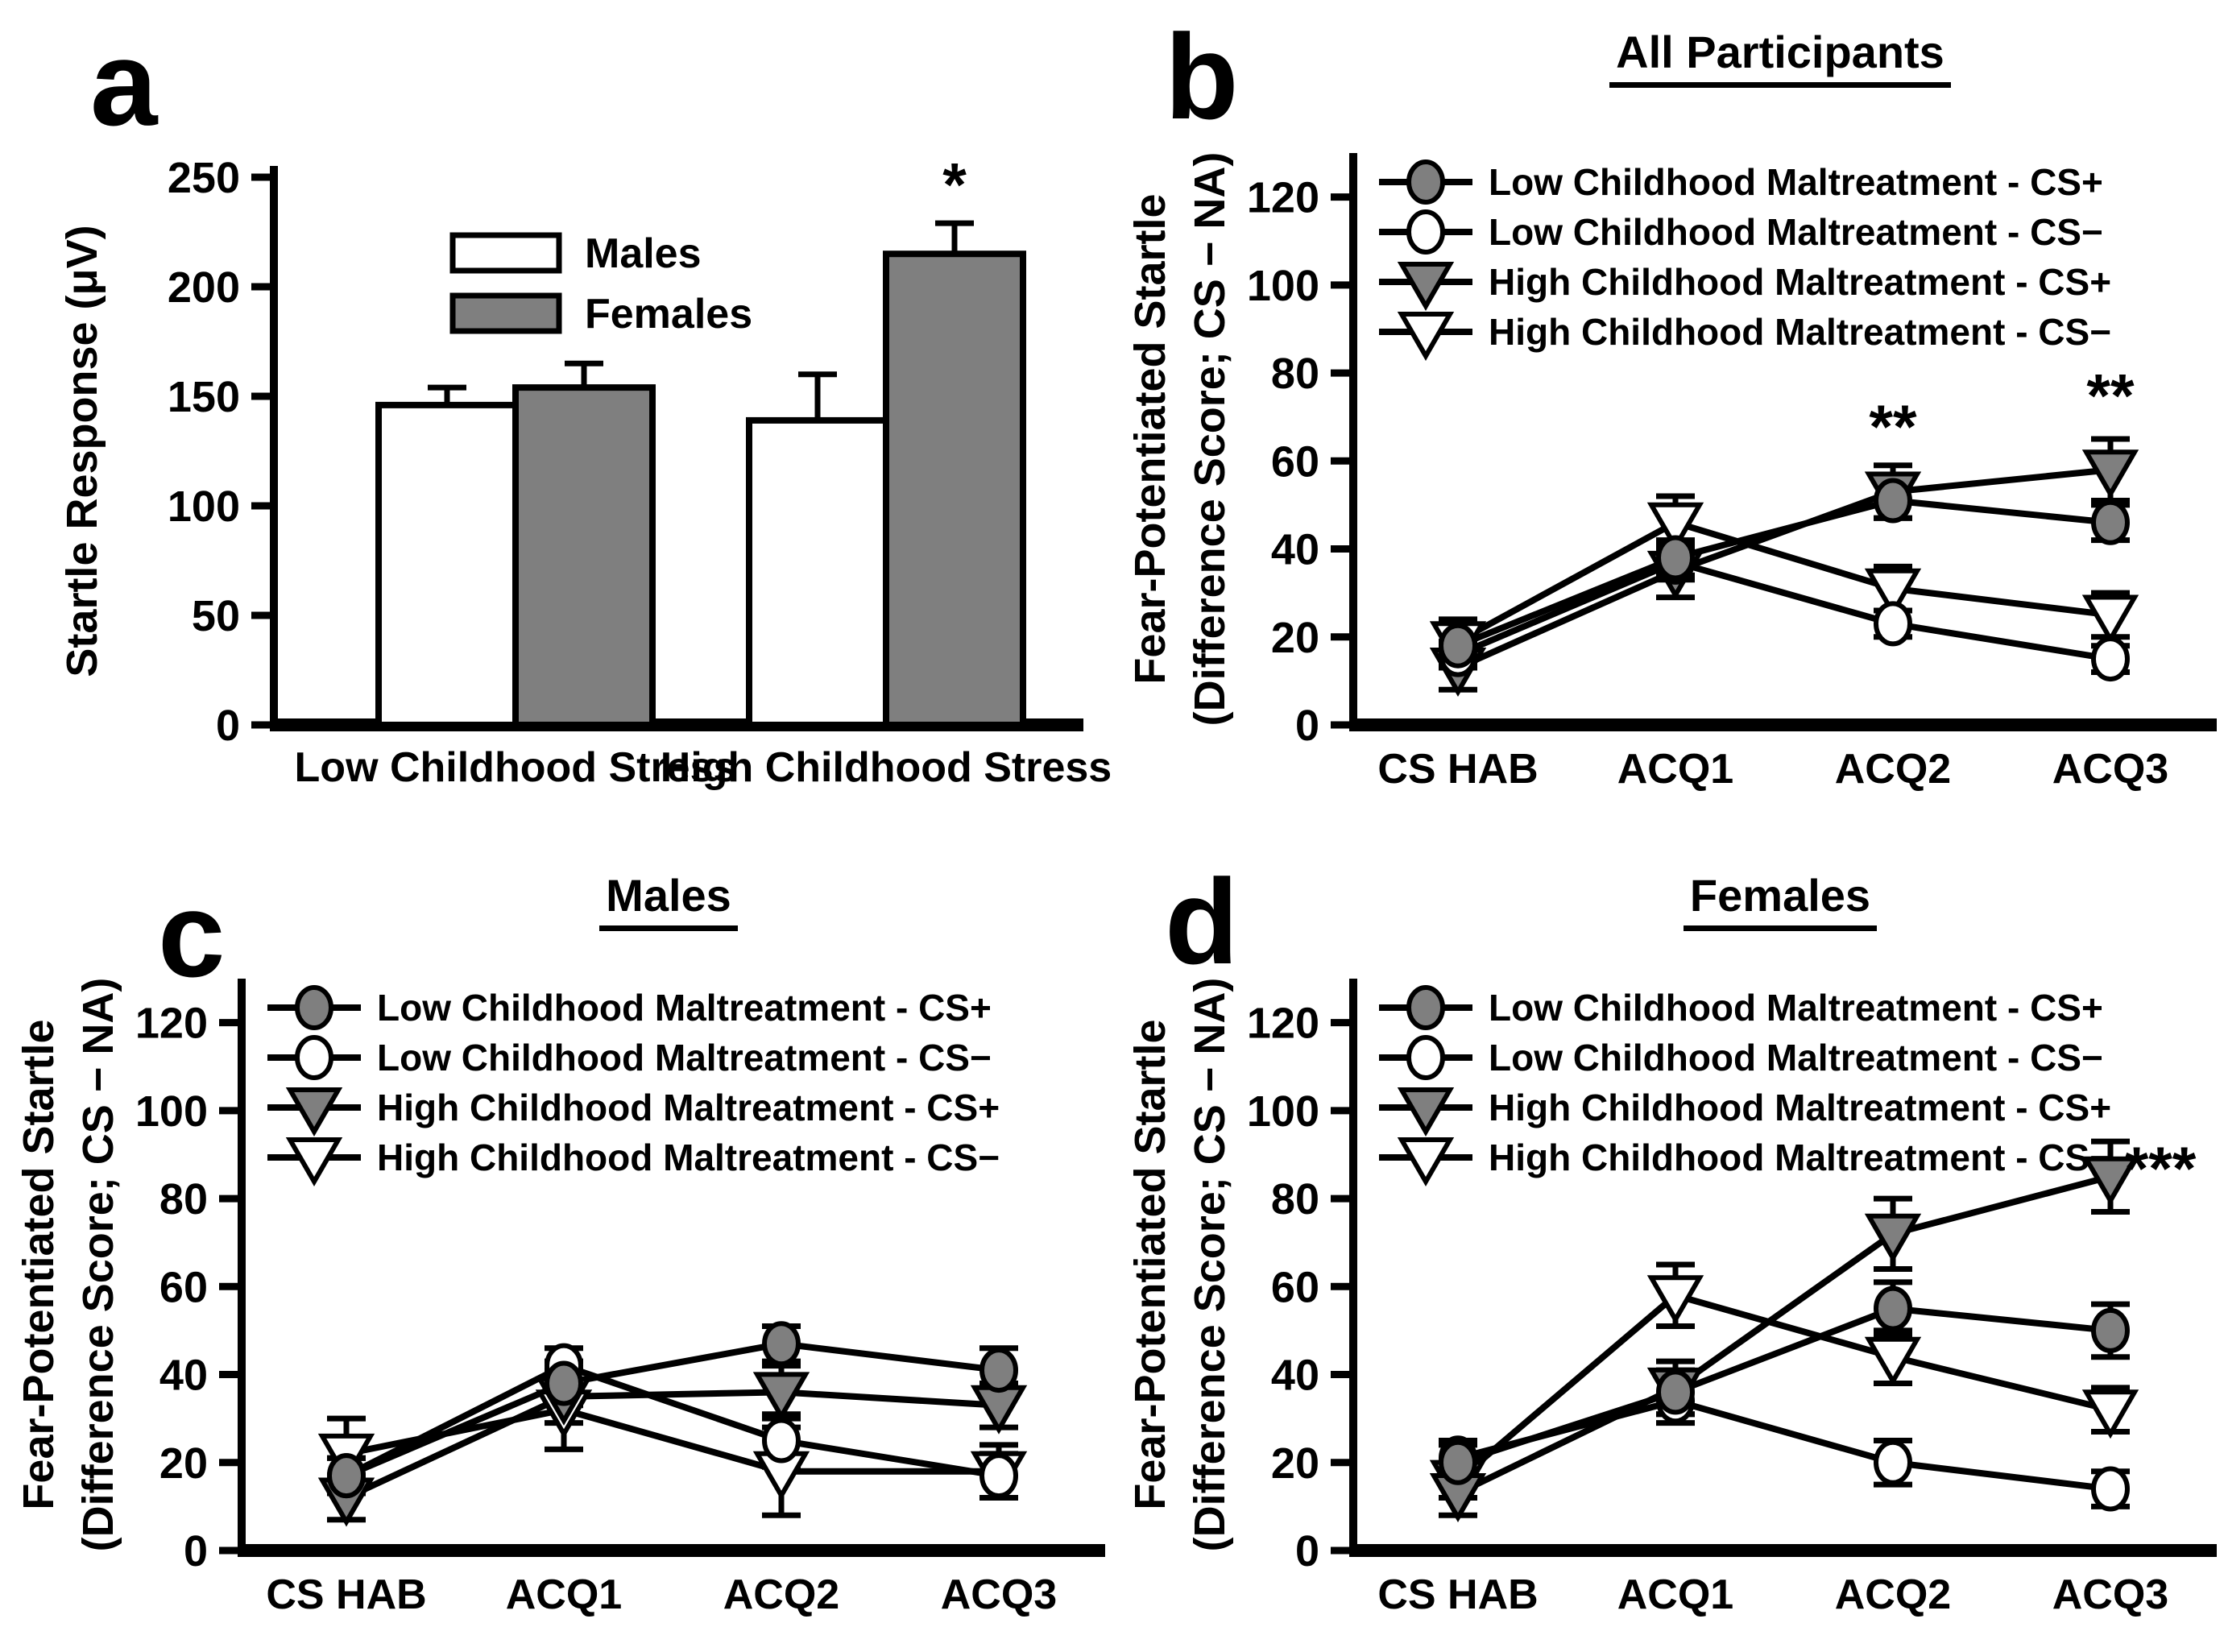 This screenshot has width=2224, height=1652. What do you see at coordinates (204, 397) in the screenshot?
I see `y-tick-label: 150` at bounding box center [204, 397].